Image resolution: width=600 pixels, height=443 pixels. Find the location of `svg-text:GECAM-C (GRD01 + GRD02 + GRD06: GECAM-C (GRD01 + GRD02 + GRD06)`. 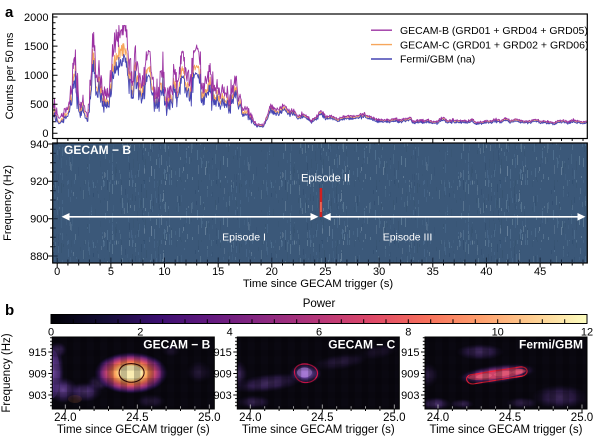

svg-text:GECAM-C (GRD01 + GRD02 + GRD06: GECAM-C (GRD01 + GRD02 + GRD06) is located at coordinates (494, 45).